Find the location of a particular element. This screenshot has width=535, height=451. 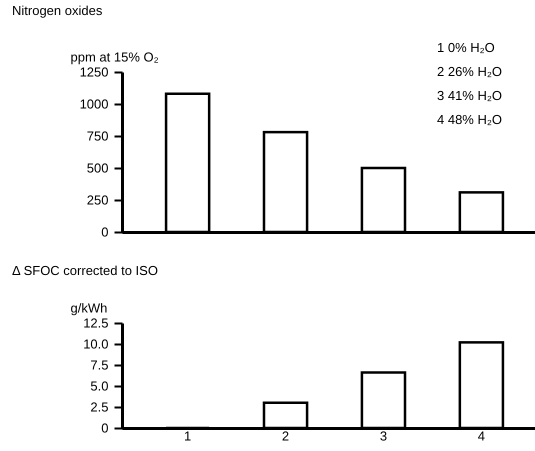

chart-title: Nitrogen oxides is located at coordinates (57, 10).